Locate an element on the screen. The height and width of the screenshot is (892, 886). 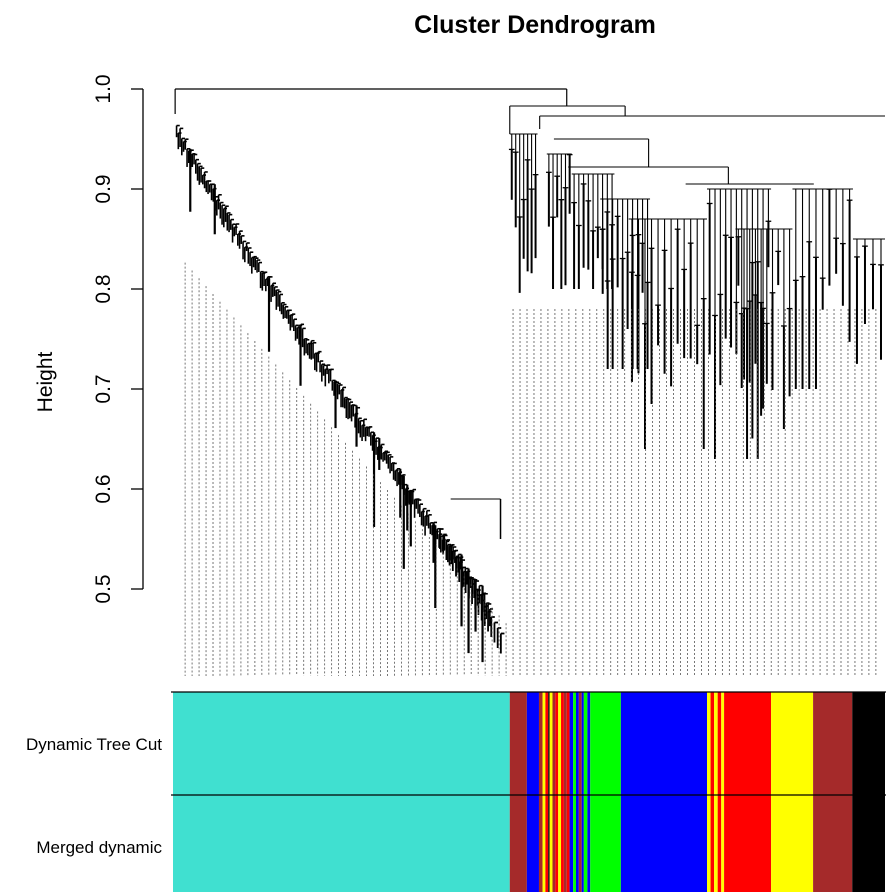
y-tick-label: 0.9 is located at coordinates (103, 188).